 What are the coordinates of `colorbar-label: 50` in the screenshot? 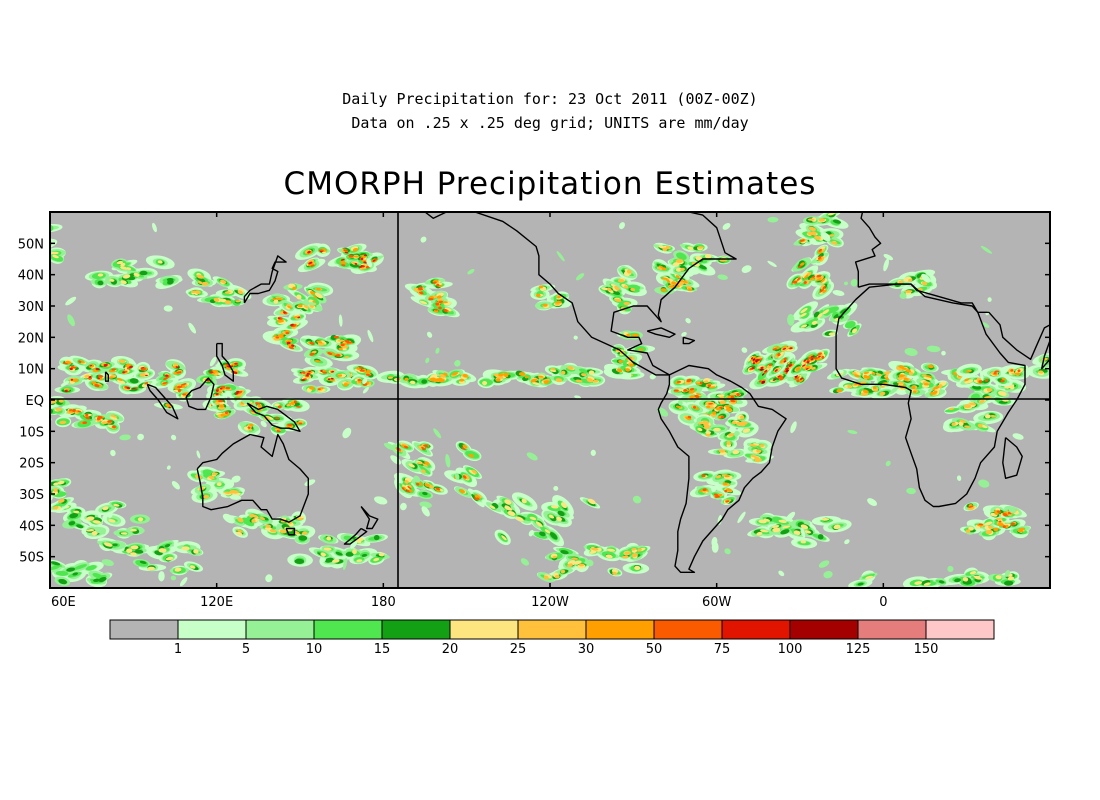 It's located at (654, 649).